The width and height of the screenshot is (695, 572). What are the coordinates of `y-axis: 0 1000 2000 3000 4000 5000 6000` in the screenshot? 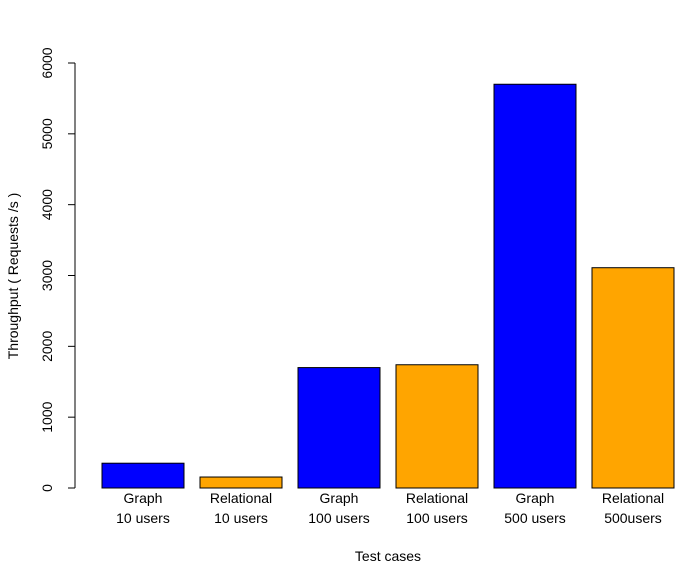 It's located at (57, 269).